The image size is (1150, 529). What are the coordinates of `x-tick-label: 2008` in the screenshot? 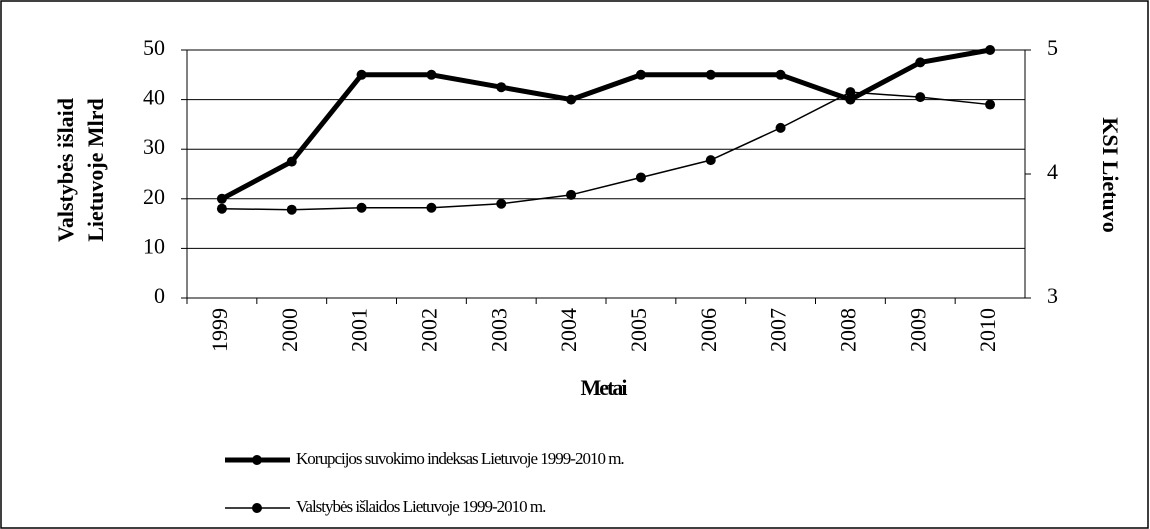 It's located at (847, 330).